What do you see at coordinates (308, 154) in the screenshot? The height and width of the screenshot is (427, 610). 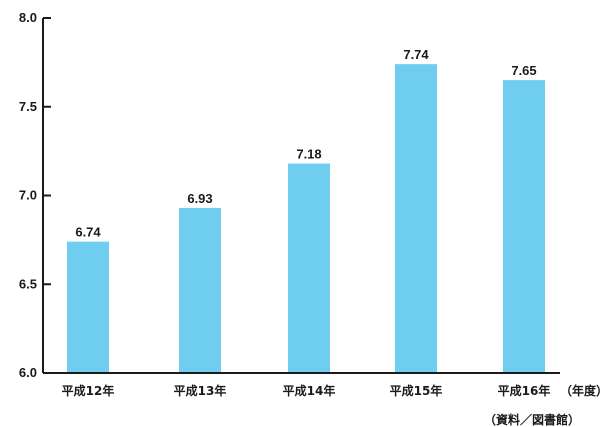 I see `bar-value-label: 7.18` at bounding box center [308, 154].